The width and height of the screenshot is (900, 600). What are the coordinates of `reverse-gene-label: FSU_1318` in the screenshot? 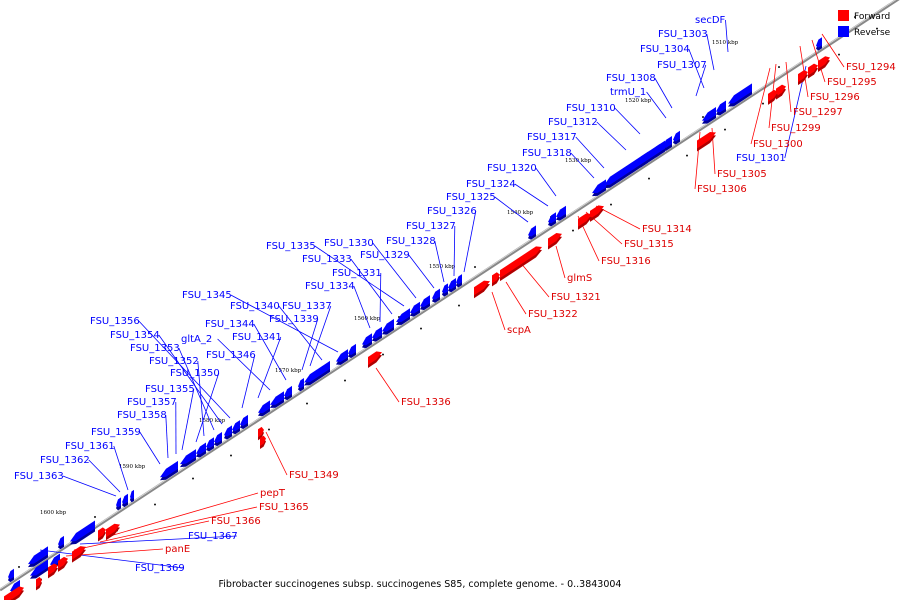 It's located at (547, 153).